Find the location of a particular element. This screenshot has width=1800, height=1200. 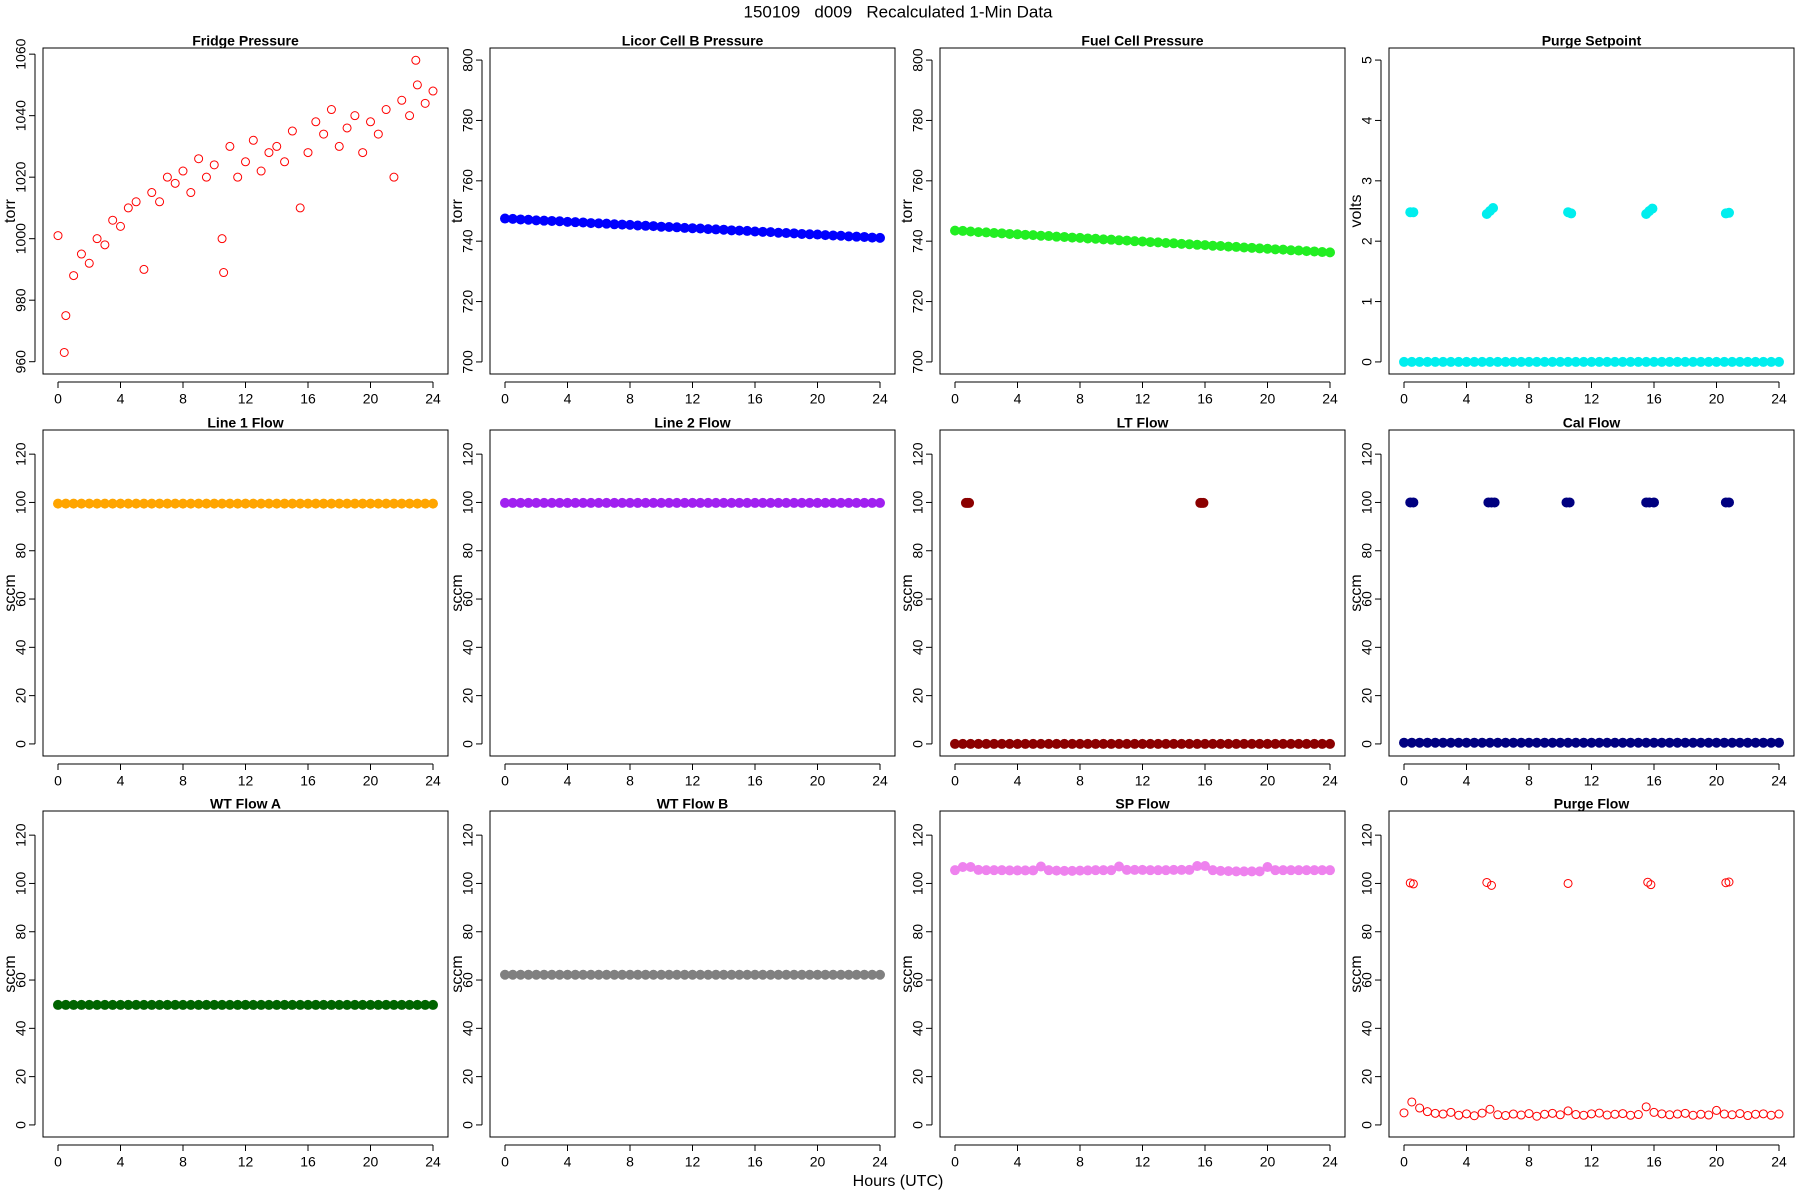

panel-title: WT Flow A is located at coordinates (245, 804).